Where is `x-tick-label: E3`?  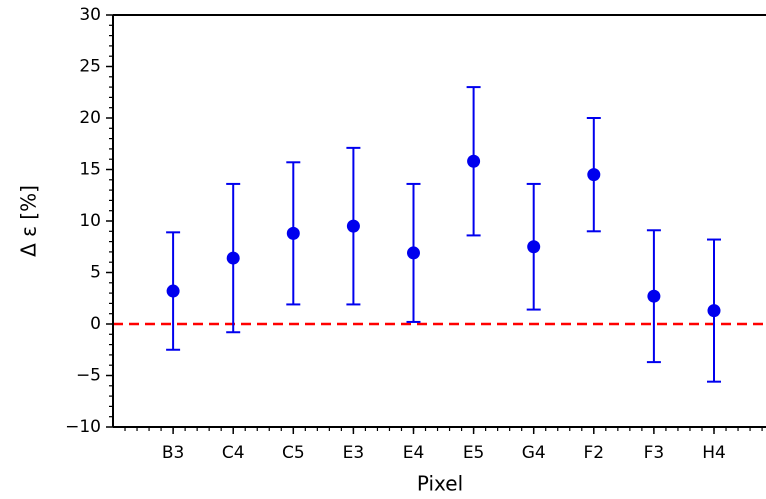 x-tick-label: E3 is located at coordinates (354, 453).